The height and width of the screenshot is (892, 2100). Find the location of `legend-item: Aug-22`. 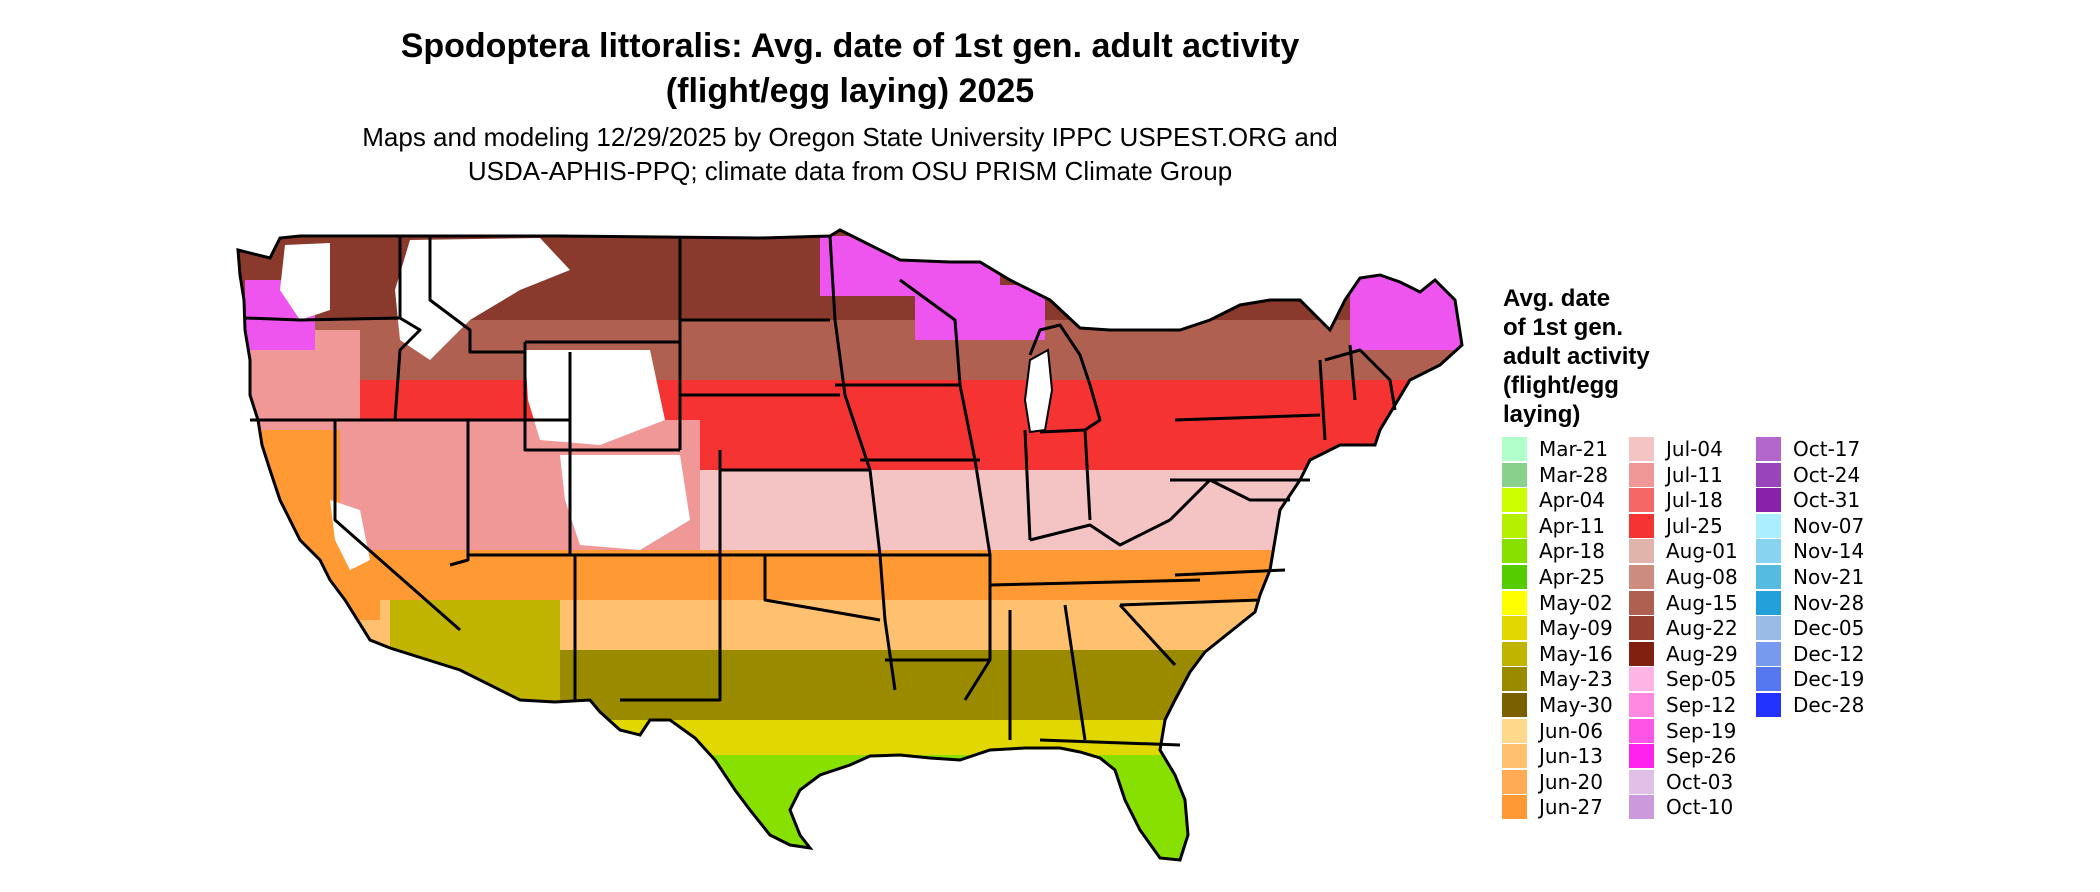

legend-item: Aug-22 is located at coordinates (1694, 628).